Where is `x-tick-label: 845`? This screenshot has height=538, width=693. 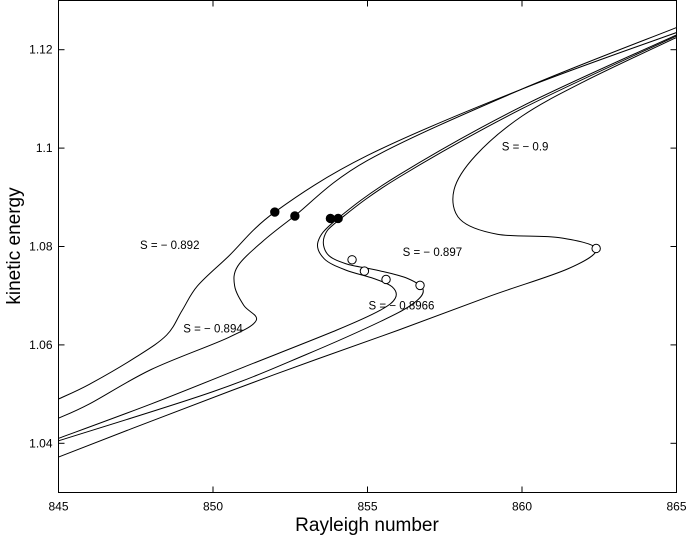
x-tick-label: 845 is located at coordinates (58, 507).